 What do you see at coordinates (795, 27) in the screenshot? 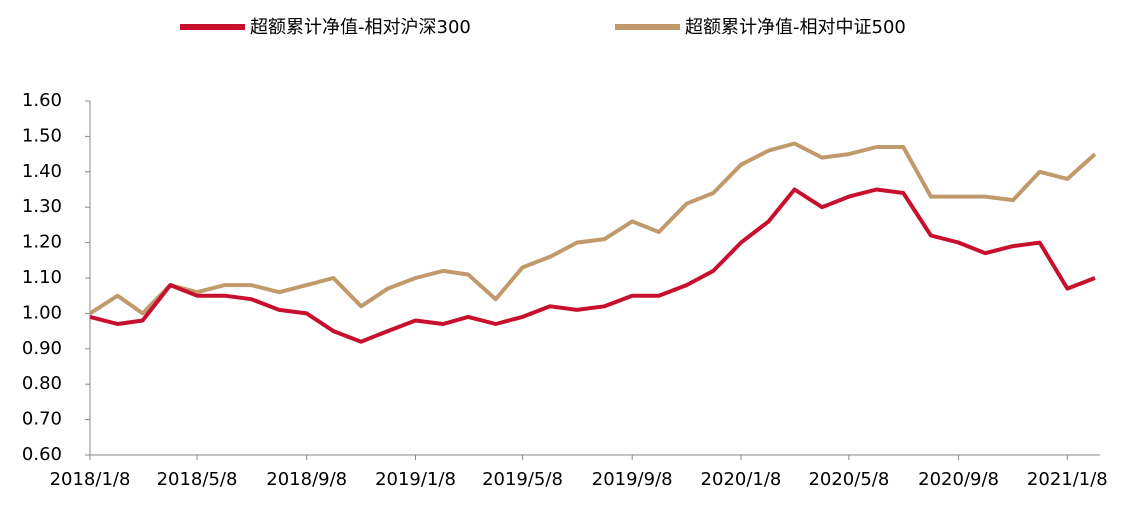
I see `legend-label: 超额累计净值-相对中证500` at bounding box center [795, 27].